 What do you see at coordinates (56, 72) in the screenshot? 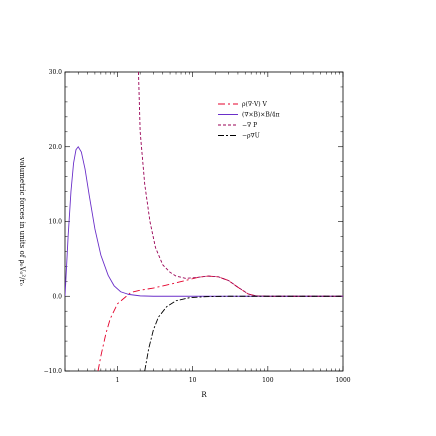
I see `y-tick-label: 30.0` at bounding box center [56, 72].